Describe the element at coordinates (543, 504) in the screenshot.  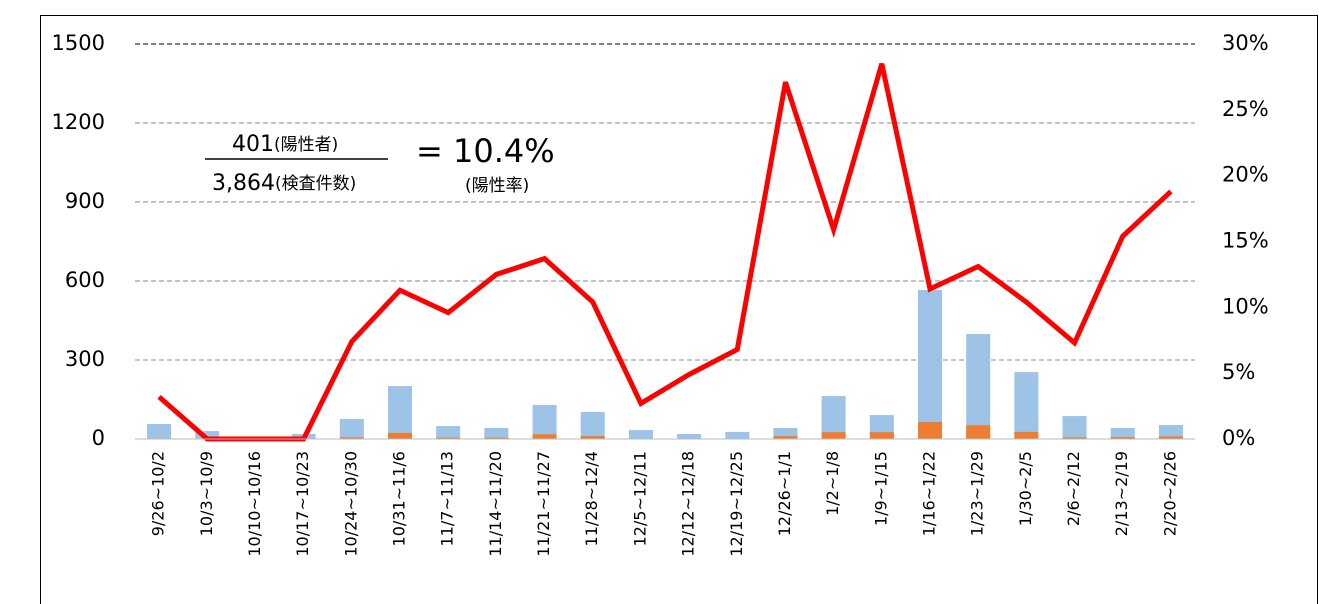
I see `x-tick-label: 11/21~11/27` at that location.